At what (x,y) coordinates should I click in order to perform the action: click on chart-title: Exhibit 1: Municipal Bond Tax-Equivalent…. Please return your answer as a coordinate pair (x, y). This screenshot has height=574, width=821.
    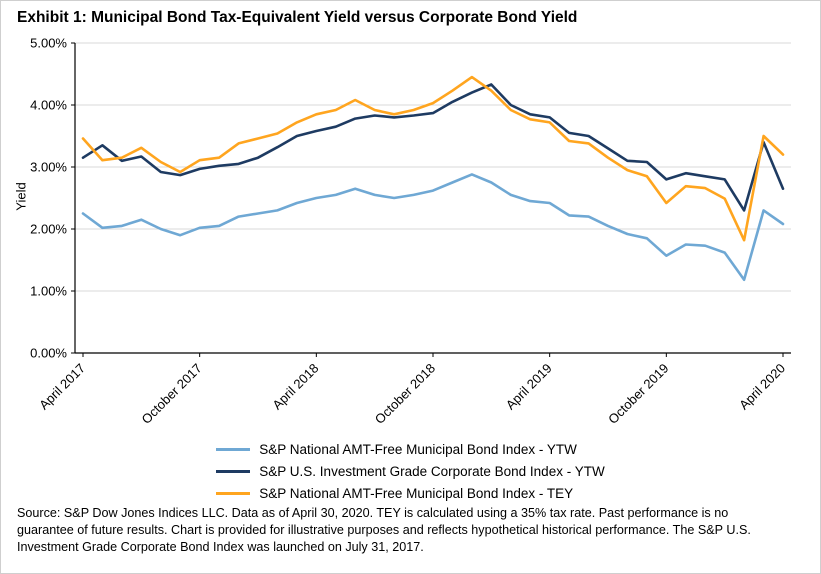
    Looking at the image, I should click on (297, 17).